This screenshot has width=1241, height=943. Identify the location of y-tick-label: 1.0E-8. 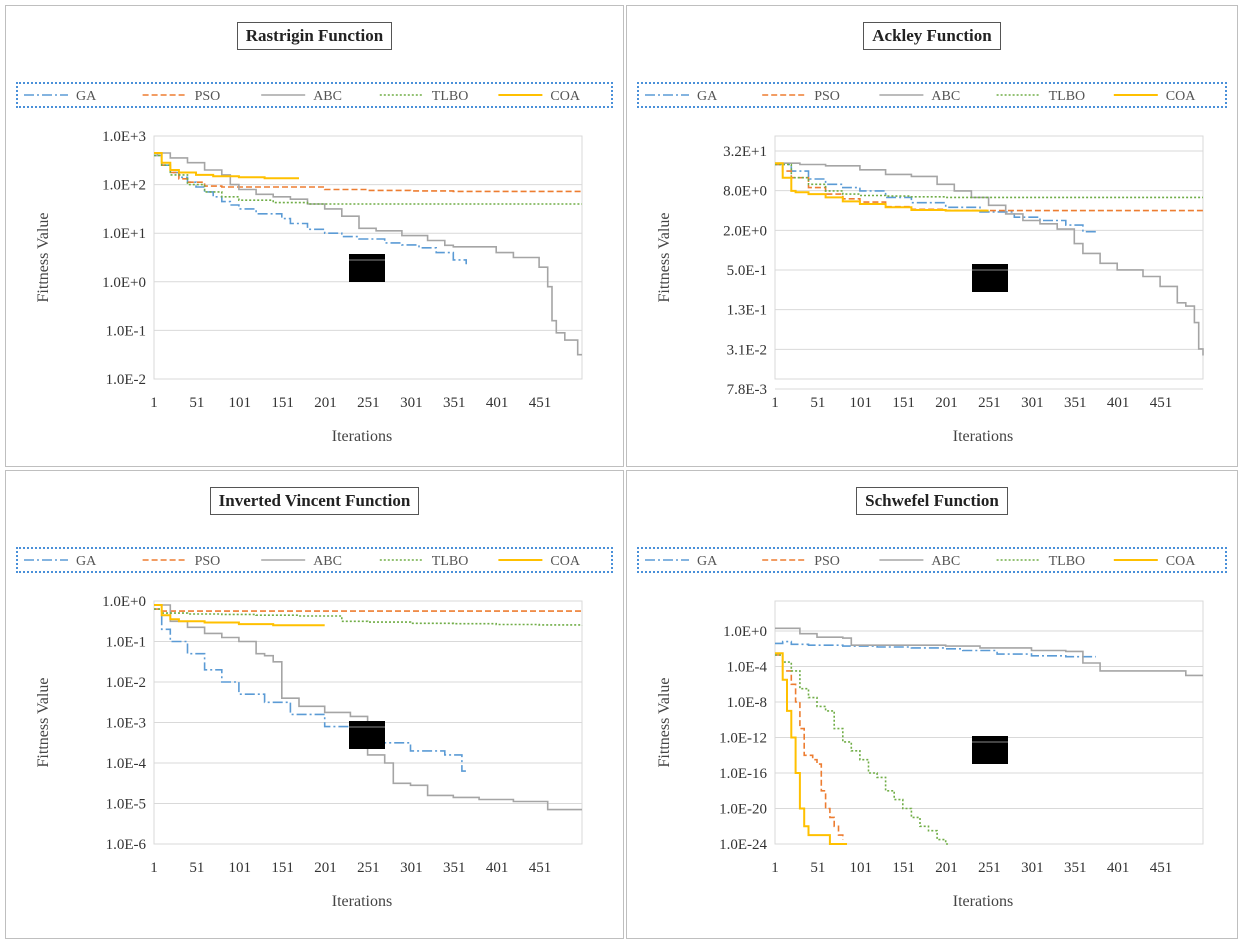
(747, 703).